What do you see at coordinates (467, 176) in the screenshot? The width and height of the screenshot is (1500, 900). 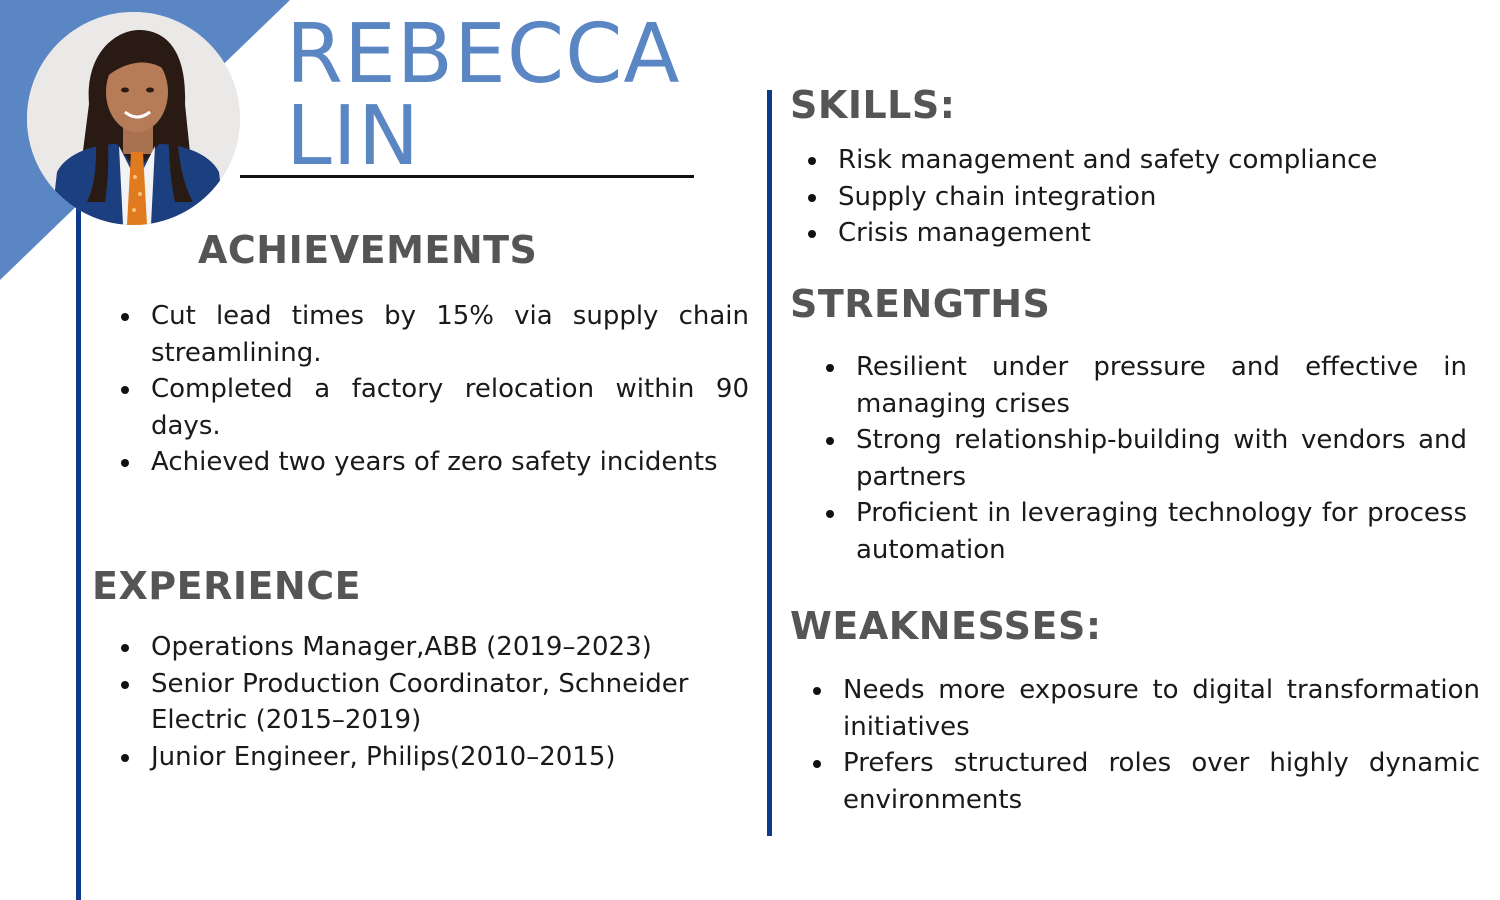 I see `name-underline` at bounding box center [467, 176].